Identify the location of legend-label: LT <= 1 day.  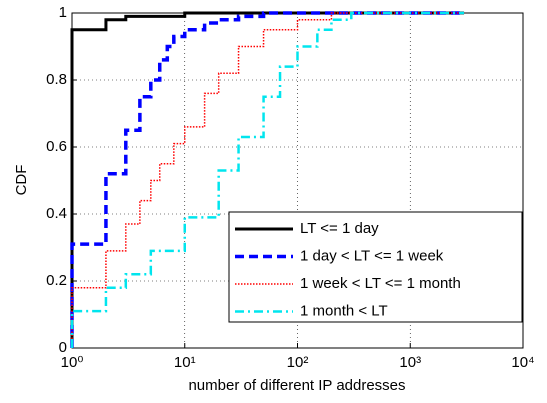
(339, 228).